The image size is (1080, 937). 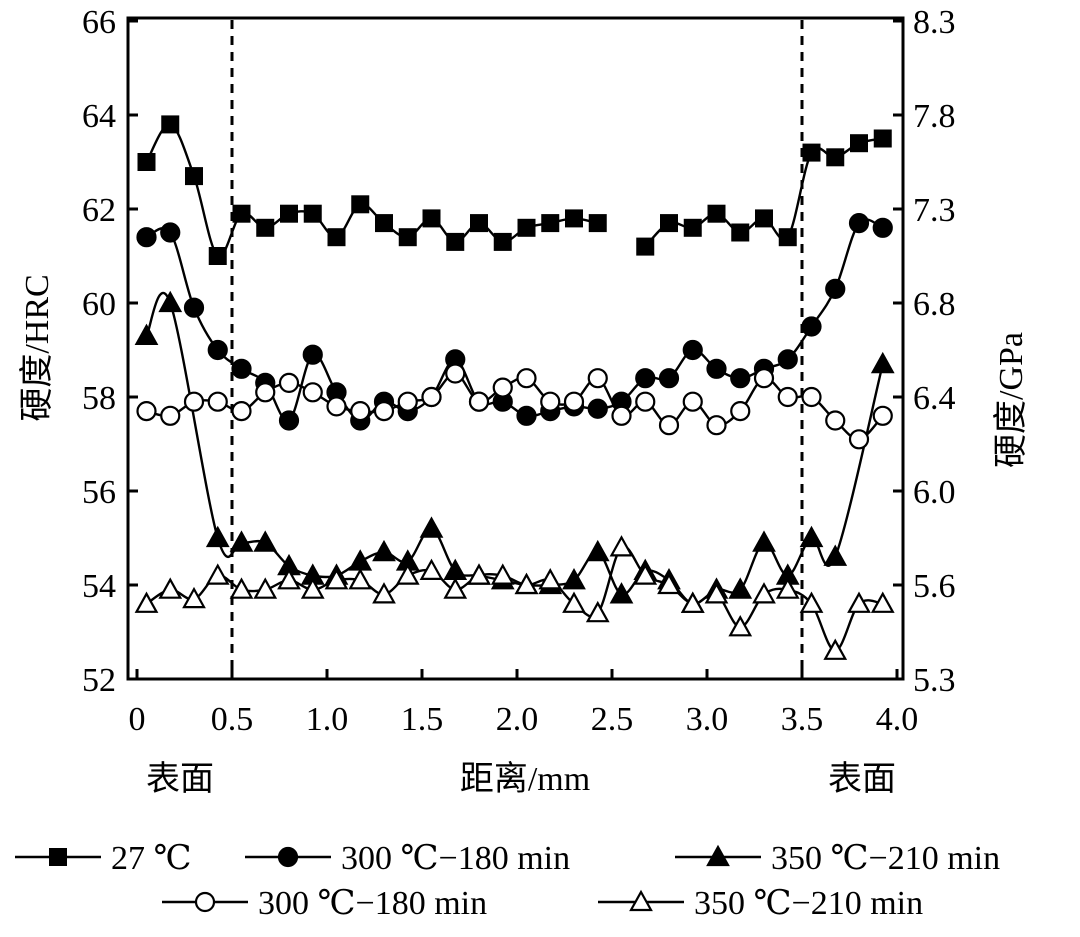 I want to click on x-tick-label: 2.5, so click(x=612, y=719).